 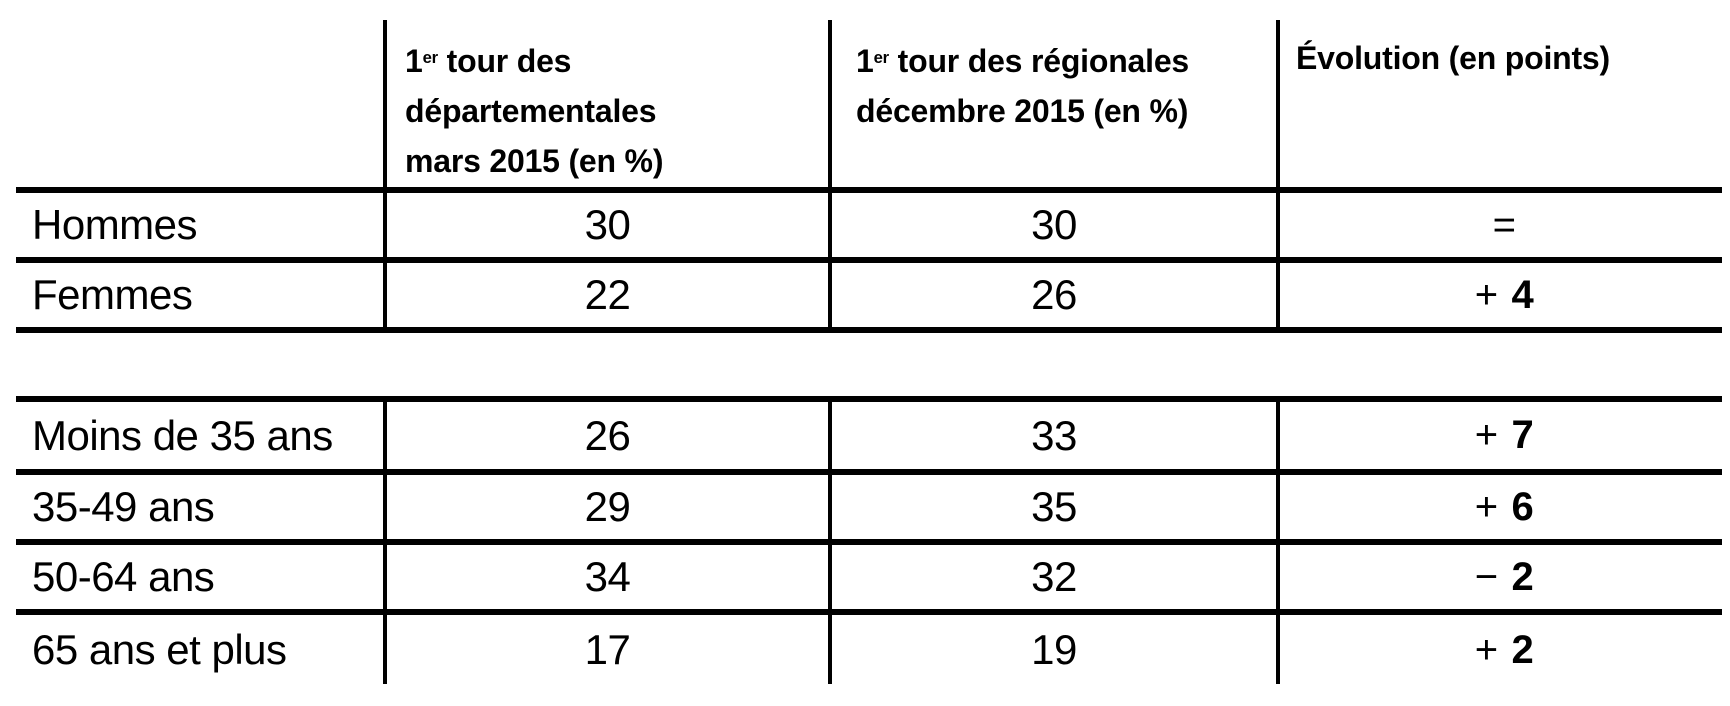 I want to click on header-line: Évolution (en points), so click(x=1453, y=58).